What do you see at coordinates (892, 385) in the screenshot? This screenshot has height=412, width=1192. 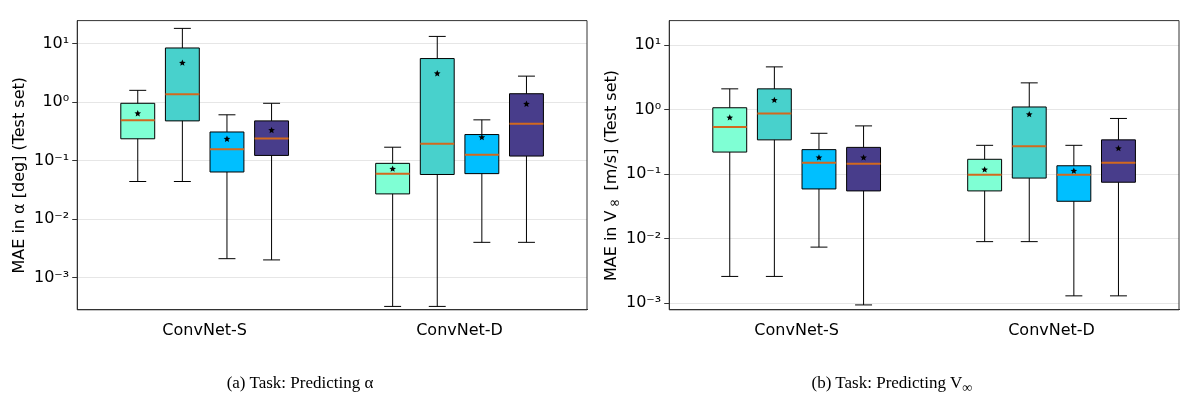 I see `text: (b) Task: Predicting V$_{∞}$` at bounding box center [892, 385].